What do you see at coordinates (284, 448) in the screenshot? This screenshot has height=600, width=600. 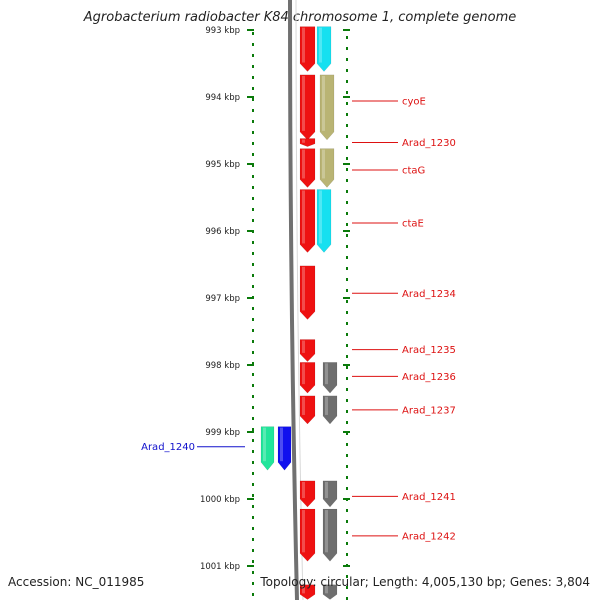 I see `gene-arrow-blue` at bounding box center [284, 448].